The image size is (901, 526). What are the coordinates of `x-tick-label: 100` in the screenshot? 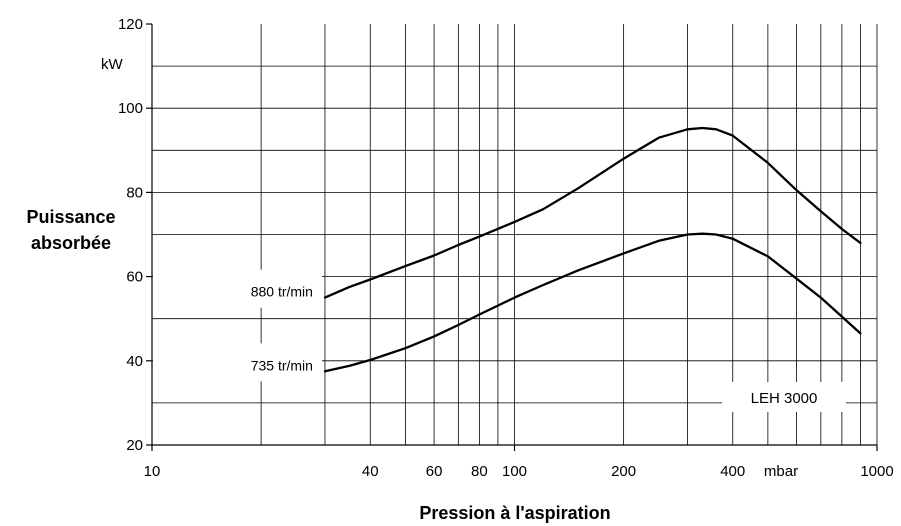 It's located at (514, 471).